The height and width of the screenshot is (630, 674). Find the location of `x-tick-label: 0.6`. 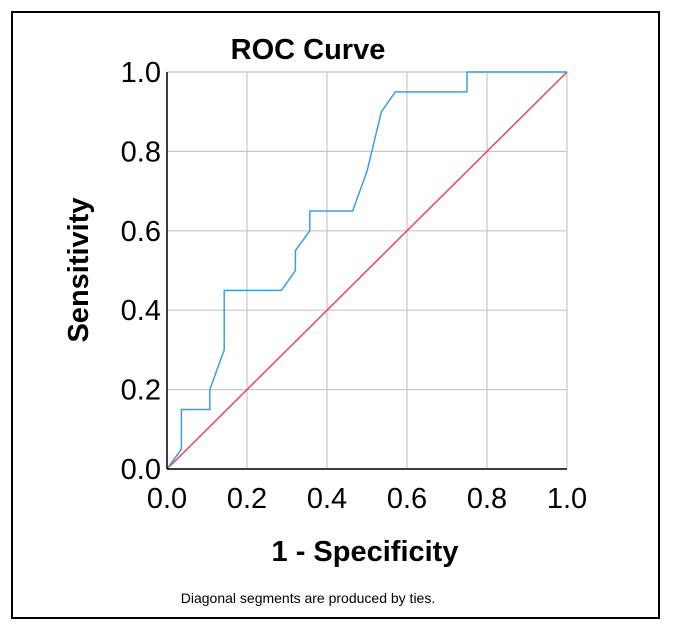

x-tick-label: 0.6 is located at coordinates (407, 499).